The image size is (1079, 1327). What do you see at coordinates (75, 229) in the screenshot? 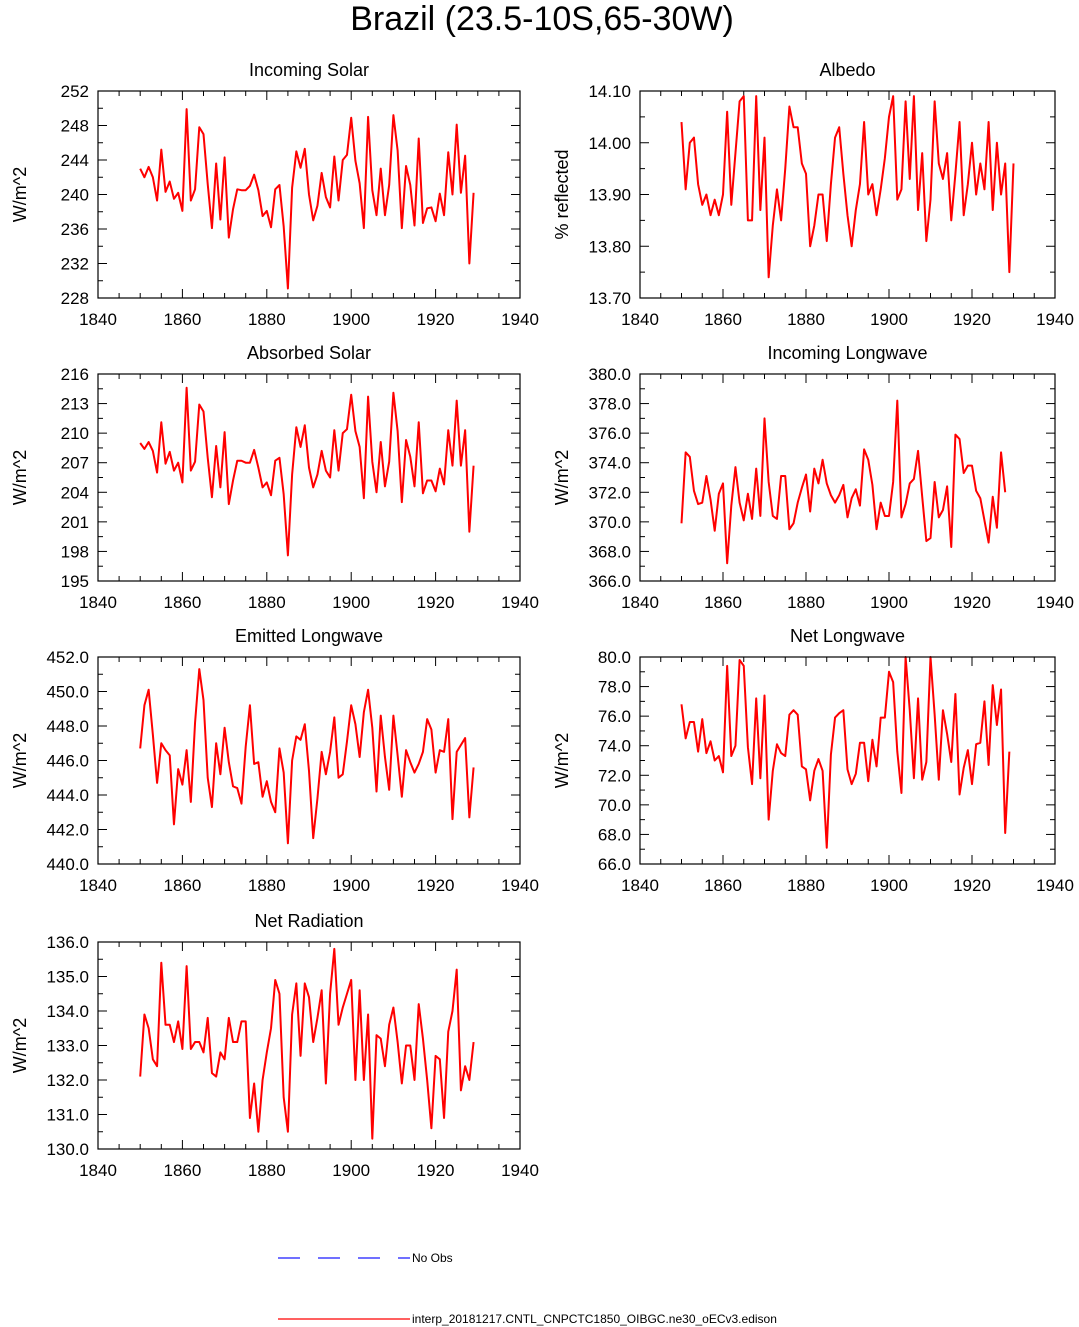
I see `y-tick-label: 236` at bounding box center [75, 229].